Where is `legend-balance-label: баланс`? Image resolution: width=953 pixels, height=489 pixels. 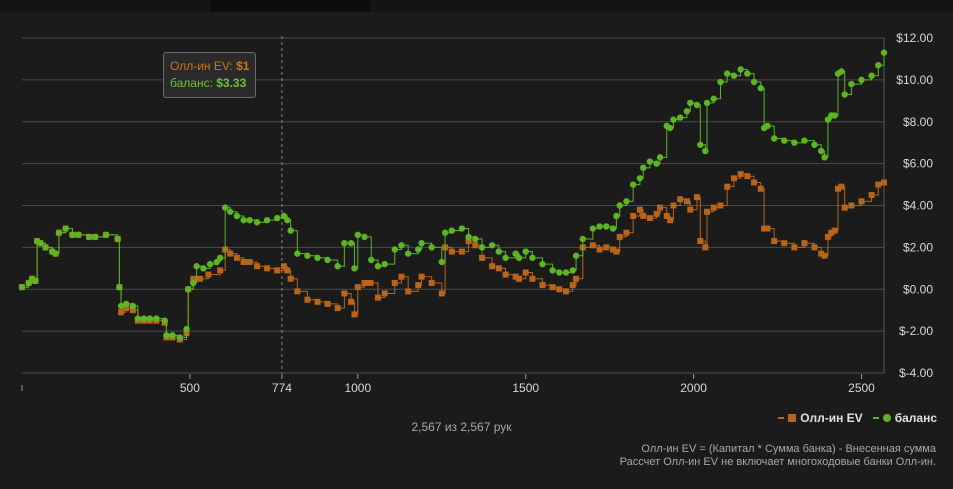 legend-balance-label: баланс is located at coordinates (915, 418).